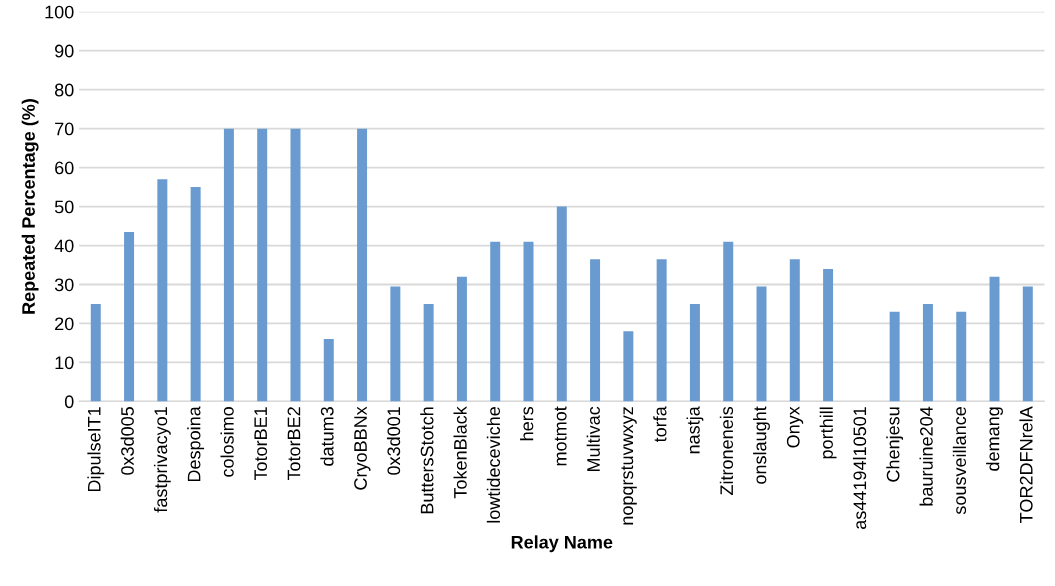  I want to click on x-tick-label: bauruine204, so click(926, 456).